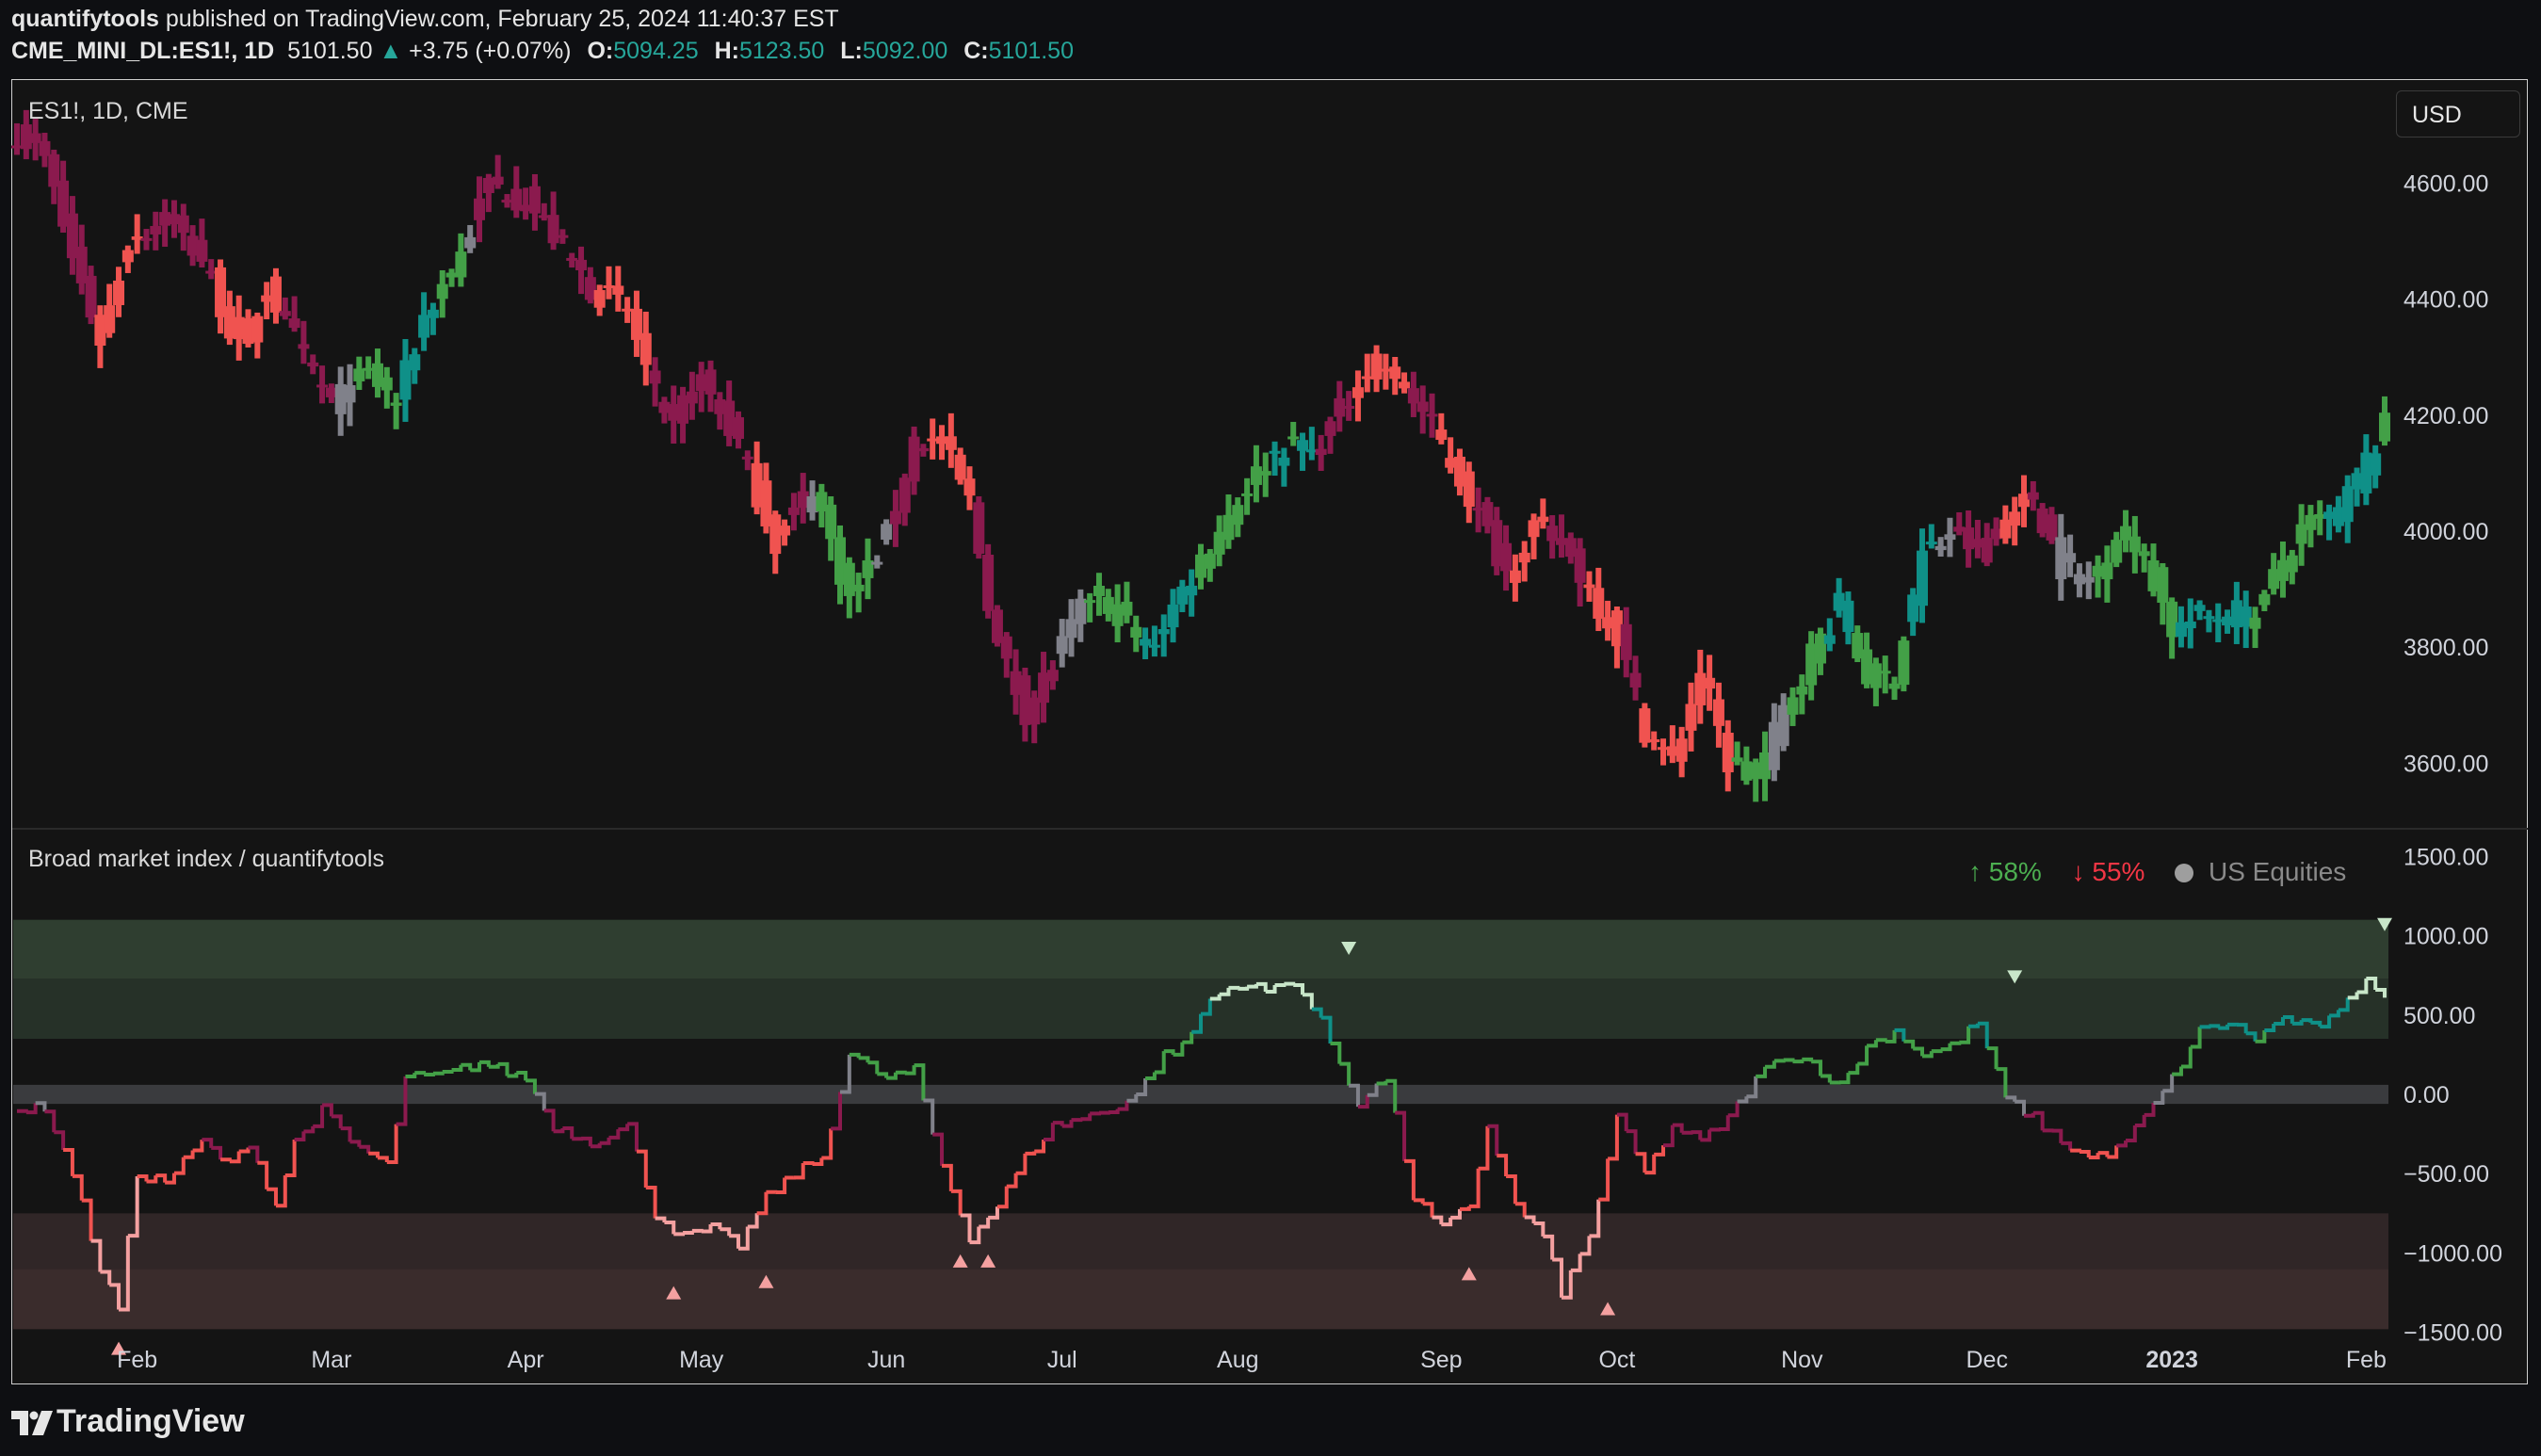  What do you see at coordinates (143, 51) in the screenshot?
I see `symbol-name: CME_MINI_DL:ES1!, 1D` at bounding box center [143, 51].